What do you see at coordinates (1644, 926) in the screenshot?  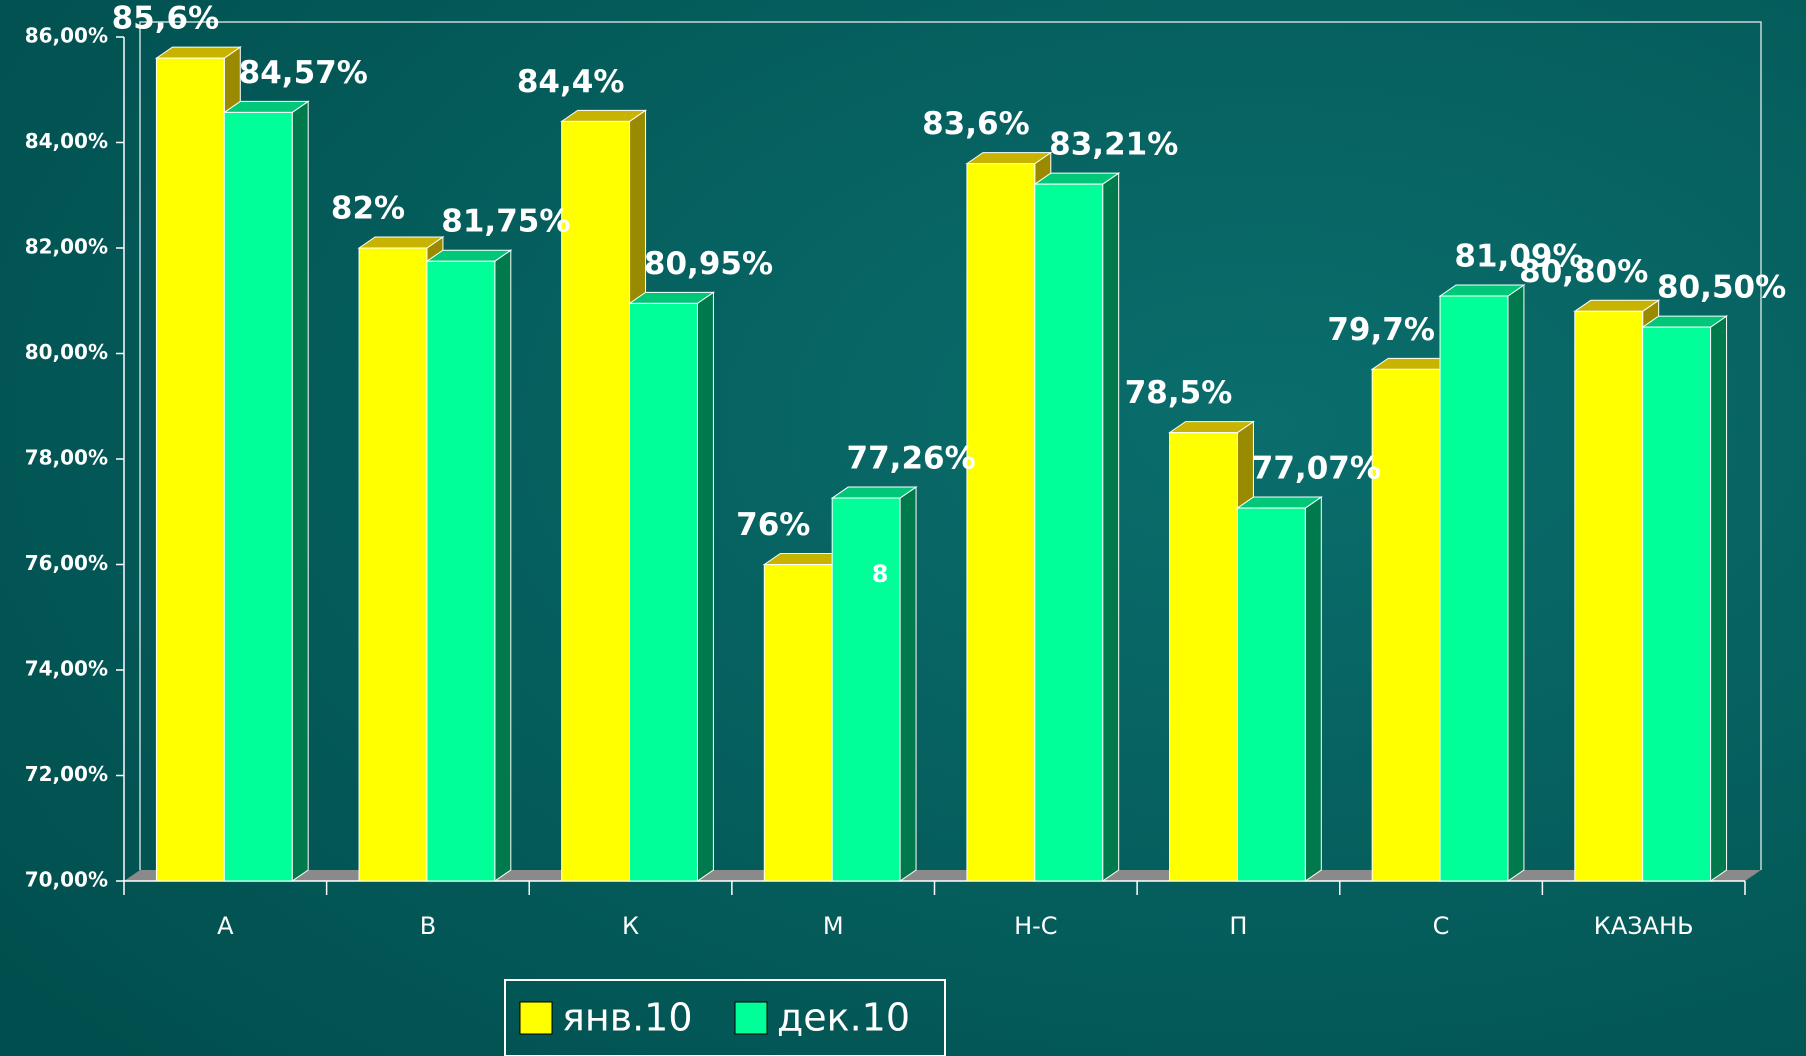 I see `x-tick-label: КАЗАНЬ` at bounding box center [1644, 926].